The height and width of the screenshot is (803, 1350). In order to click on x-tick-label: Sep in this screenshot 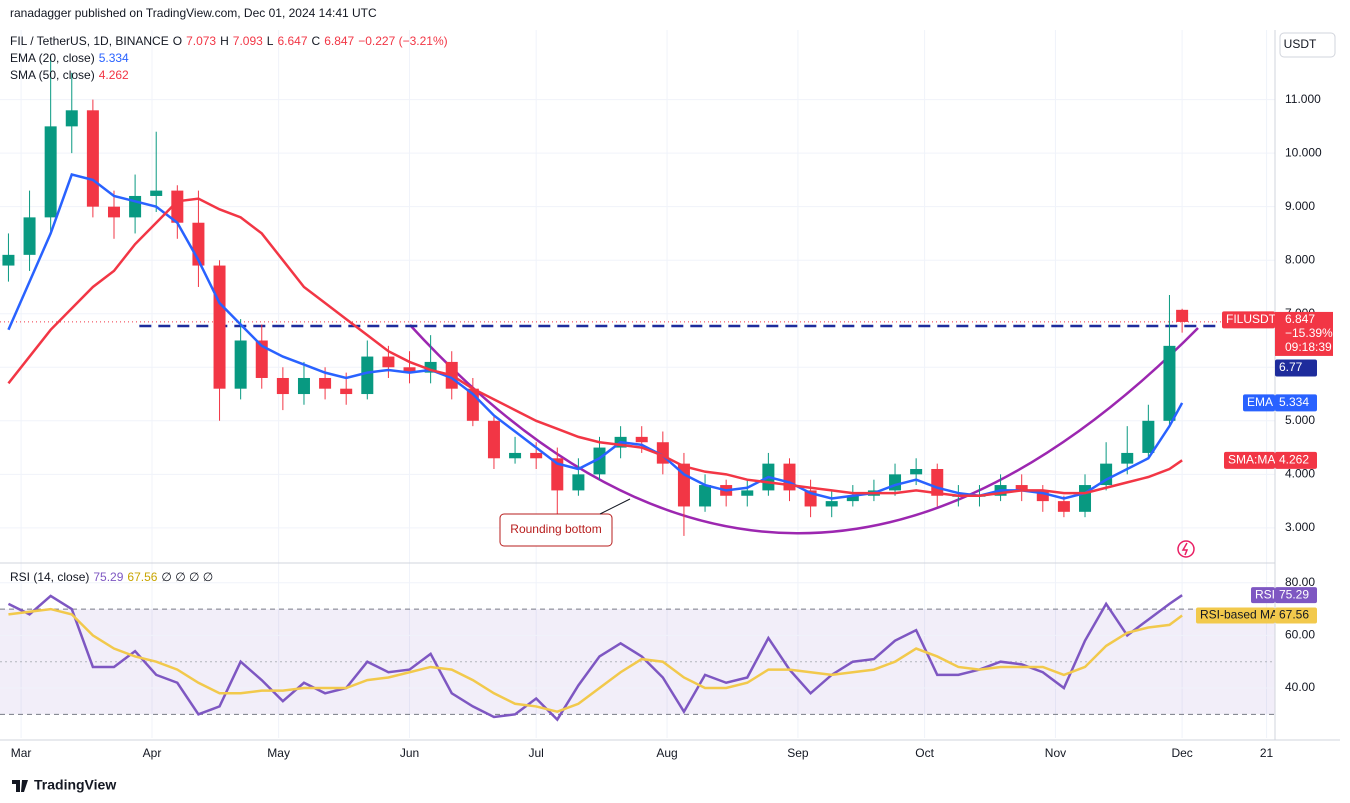, I will do `click(798, 753)`.